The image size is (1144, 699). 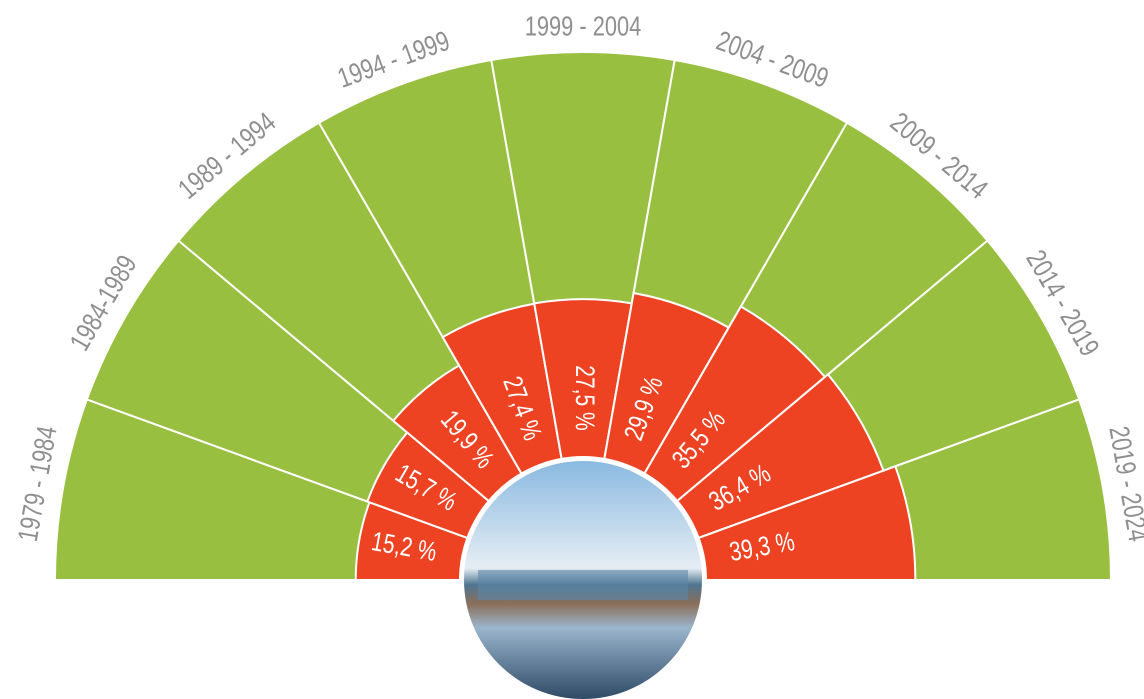 I want to click on building, so click(x=583, y=585).